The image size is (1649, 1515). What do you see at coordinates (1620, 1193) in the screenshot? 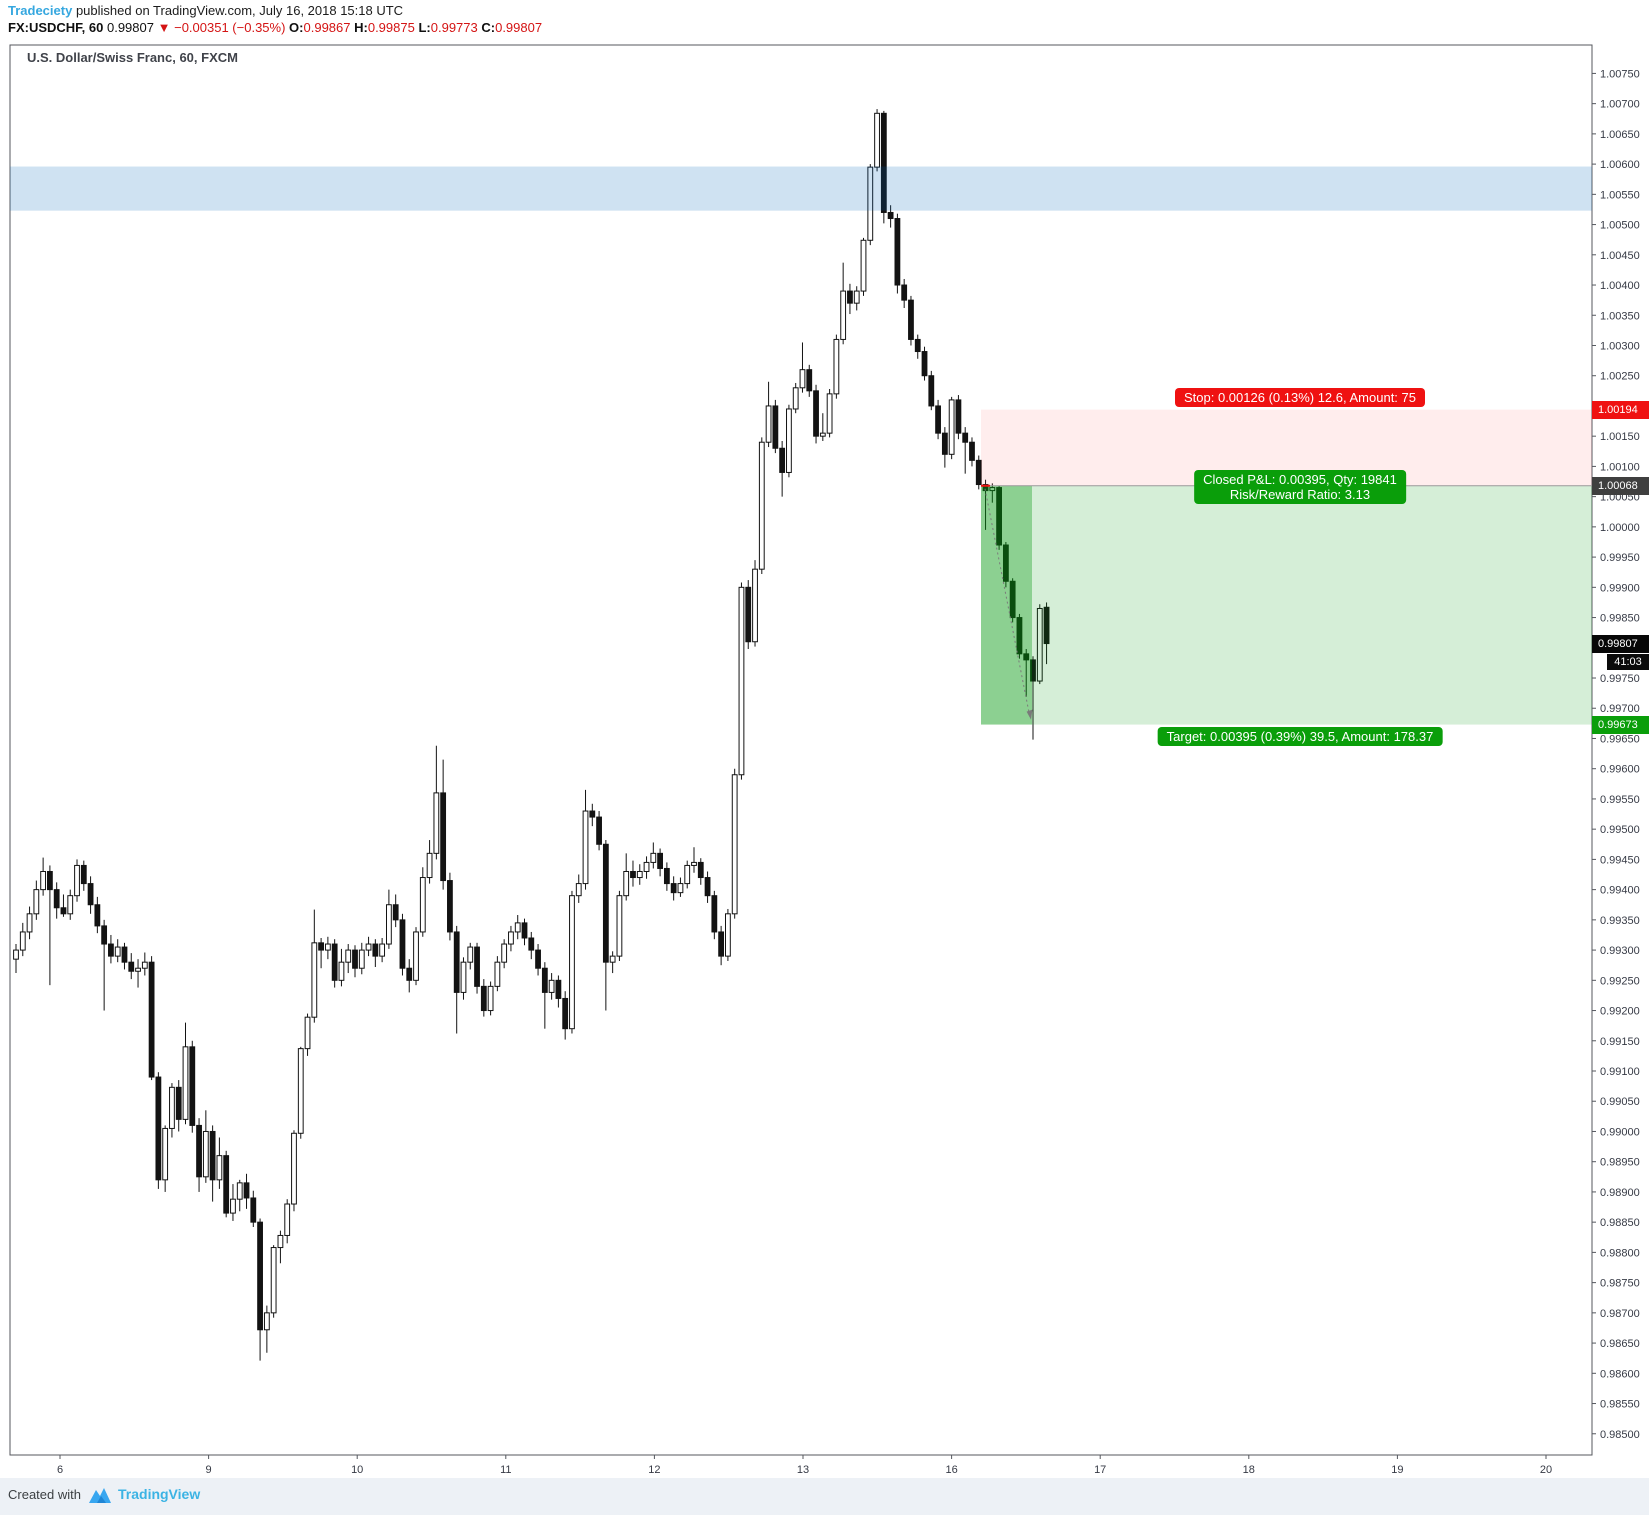
I see `svg-text: 0.98900` at bounding box center [1620, 1193].